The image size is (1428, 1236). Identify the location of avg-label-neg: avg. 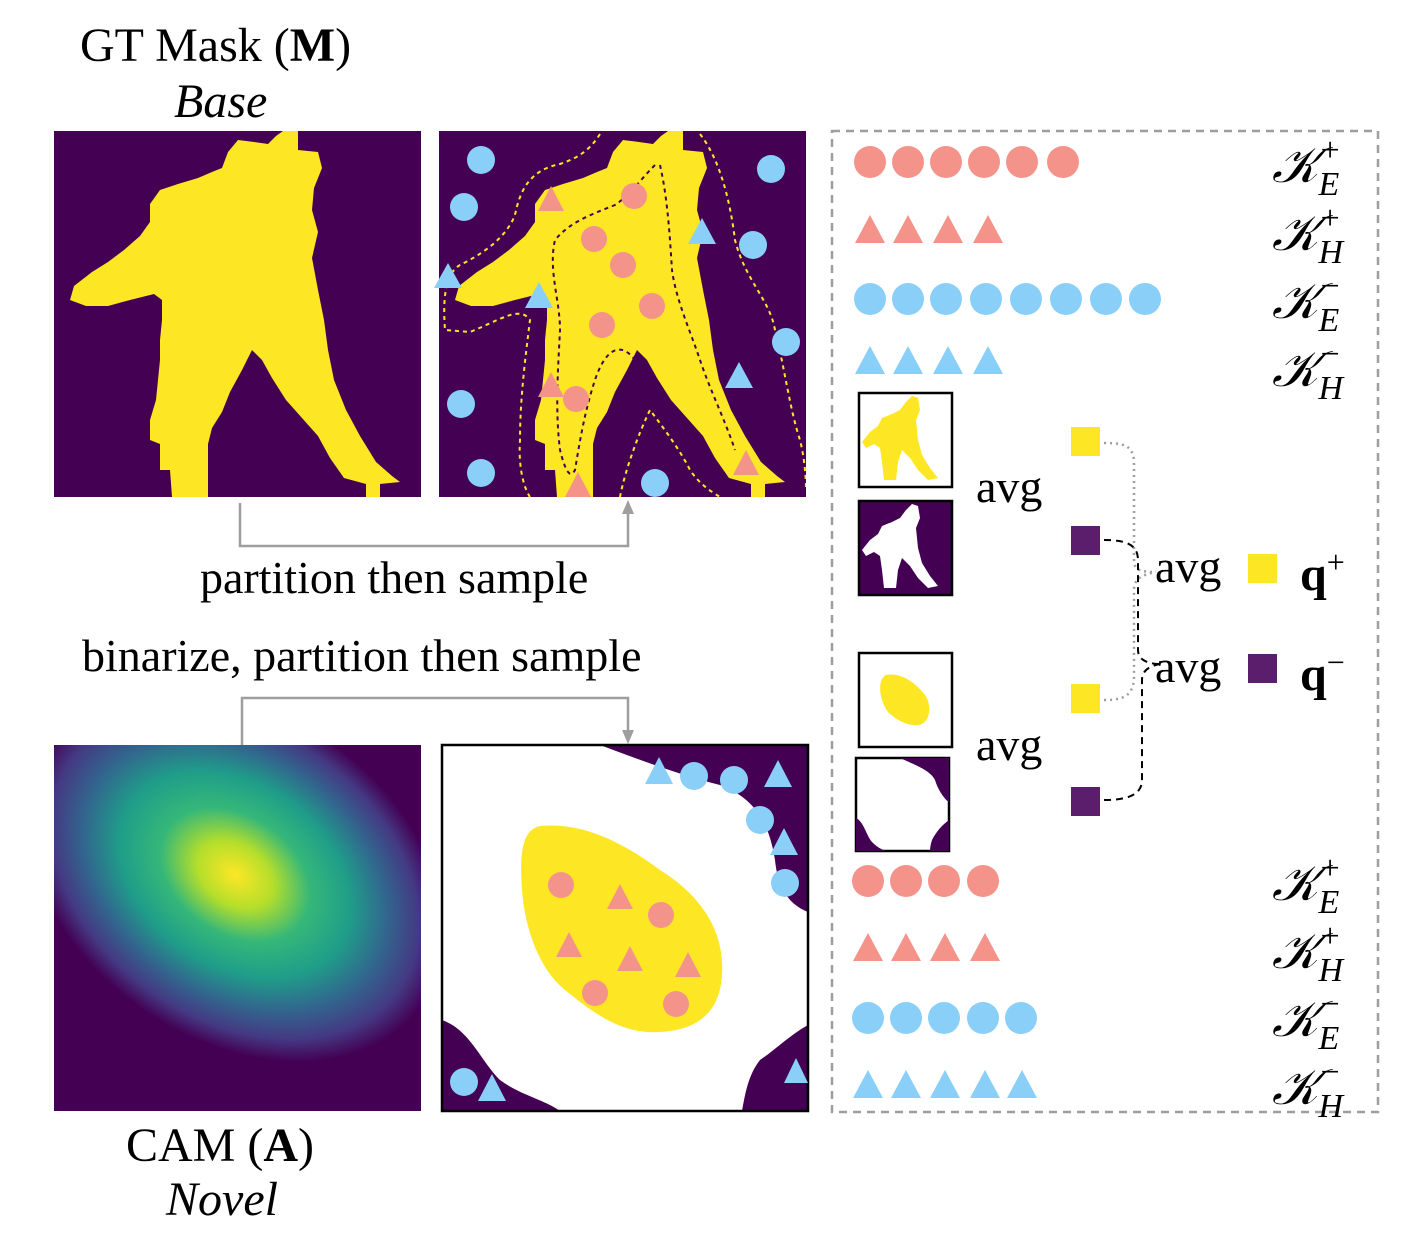
(1188, 666).